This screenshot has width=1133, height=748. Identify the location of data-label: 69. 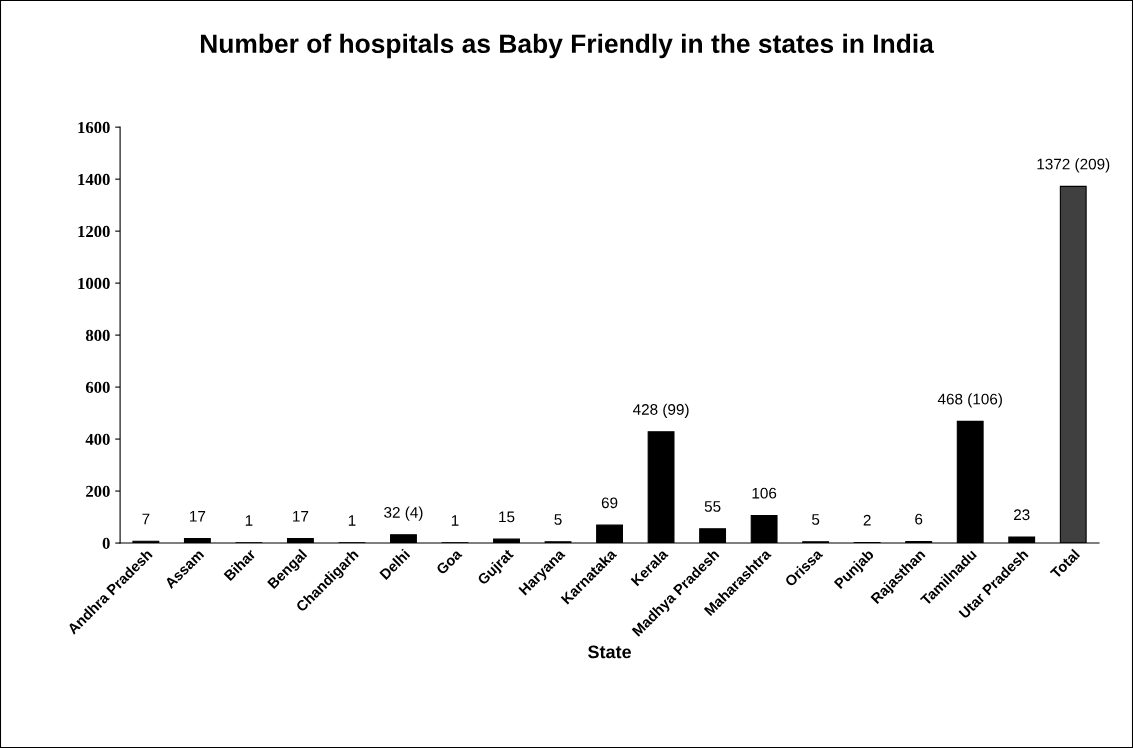
(609, 503).